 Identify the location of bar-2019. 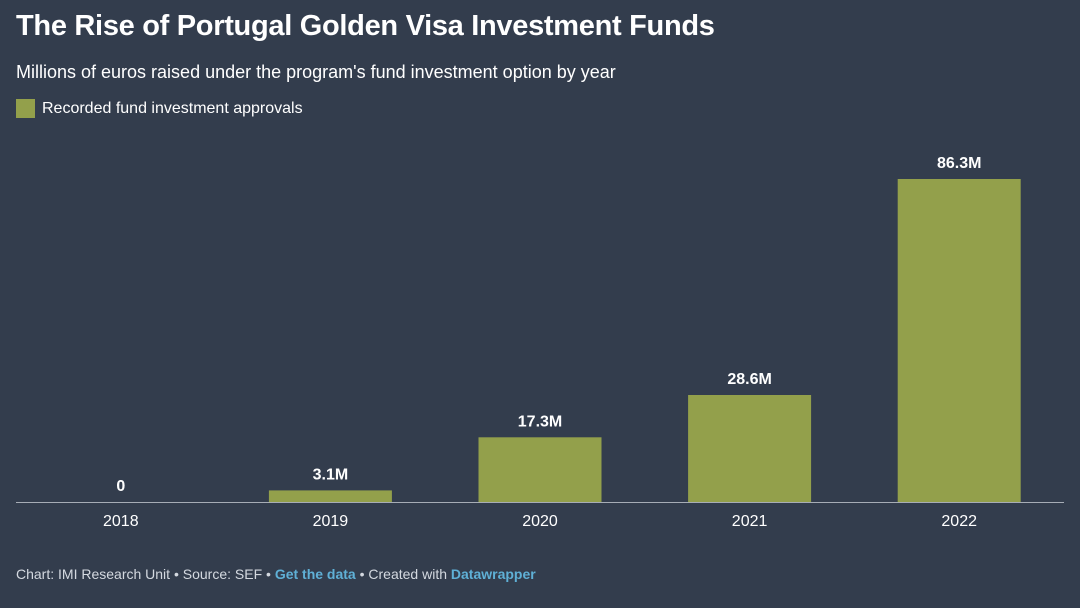
(330, 496).